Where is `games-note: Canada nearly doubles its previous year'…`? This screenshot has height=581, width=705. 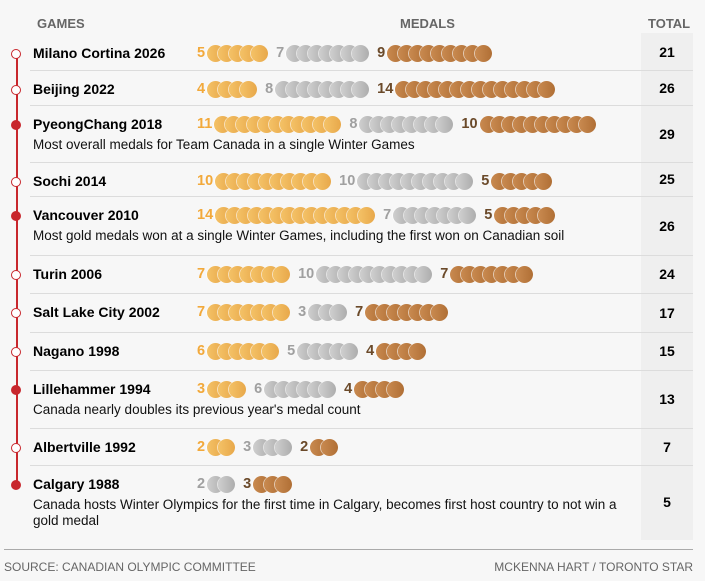 games-note: Canada nearly doubles its previous year'… is located at coordinates (197, 409).